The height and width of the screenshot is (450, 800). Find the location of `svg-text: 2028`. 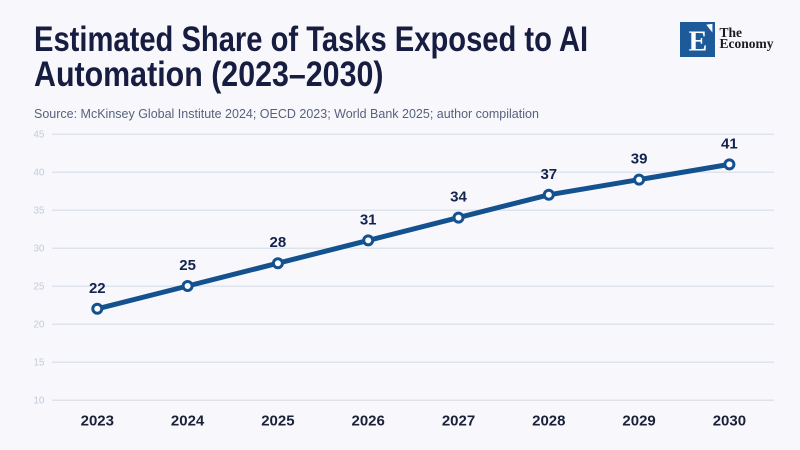

svg-text: 2028 is located at coordinates (548, 421).